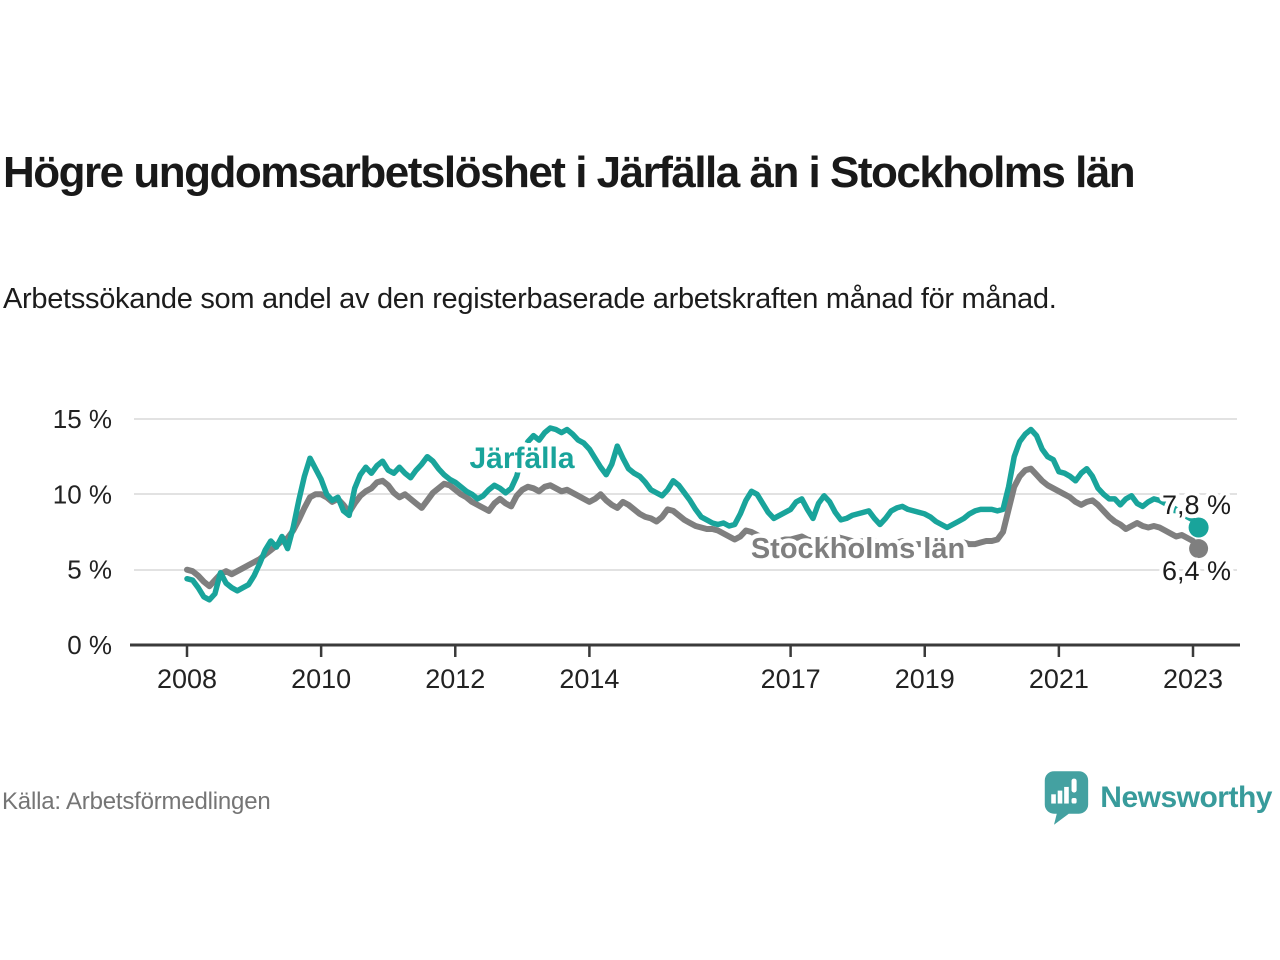 The width and height of the screenshot is (1280, 960). What do you see at coordinates (589, 679) in the screenshot?
I see `x-tick-label: 2014` at bounding box center [589, 679].